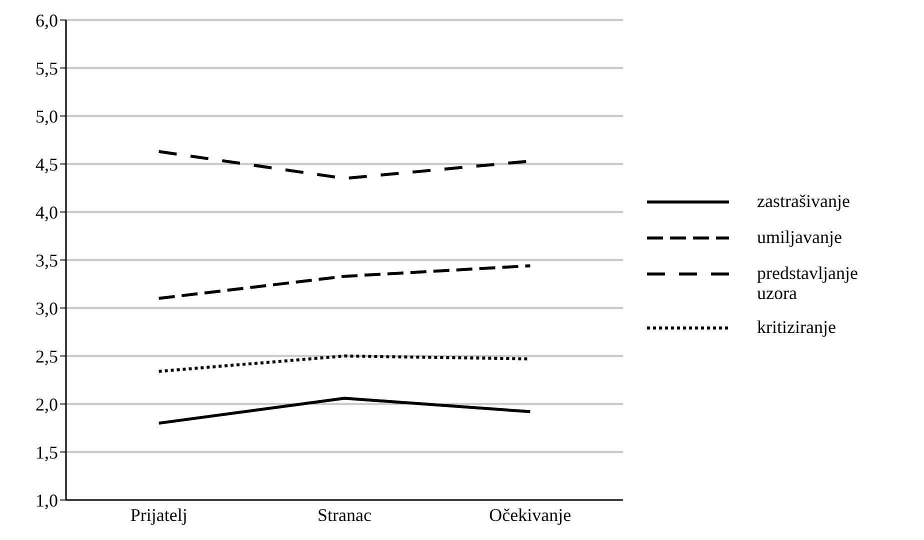 The image size is (924, 540). Describe the element at coordinates (47, 68) in the screenshot. I see `y-tick-label: 5,5` at that location.